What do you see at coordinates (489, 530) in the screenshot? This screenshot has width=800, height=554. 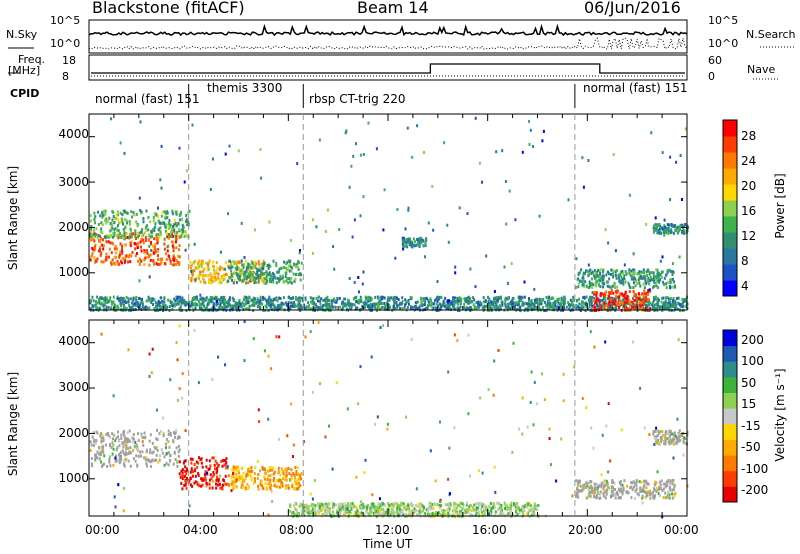 I see `xtick-1600: 16:00` at bounding box center [489, 530].